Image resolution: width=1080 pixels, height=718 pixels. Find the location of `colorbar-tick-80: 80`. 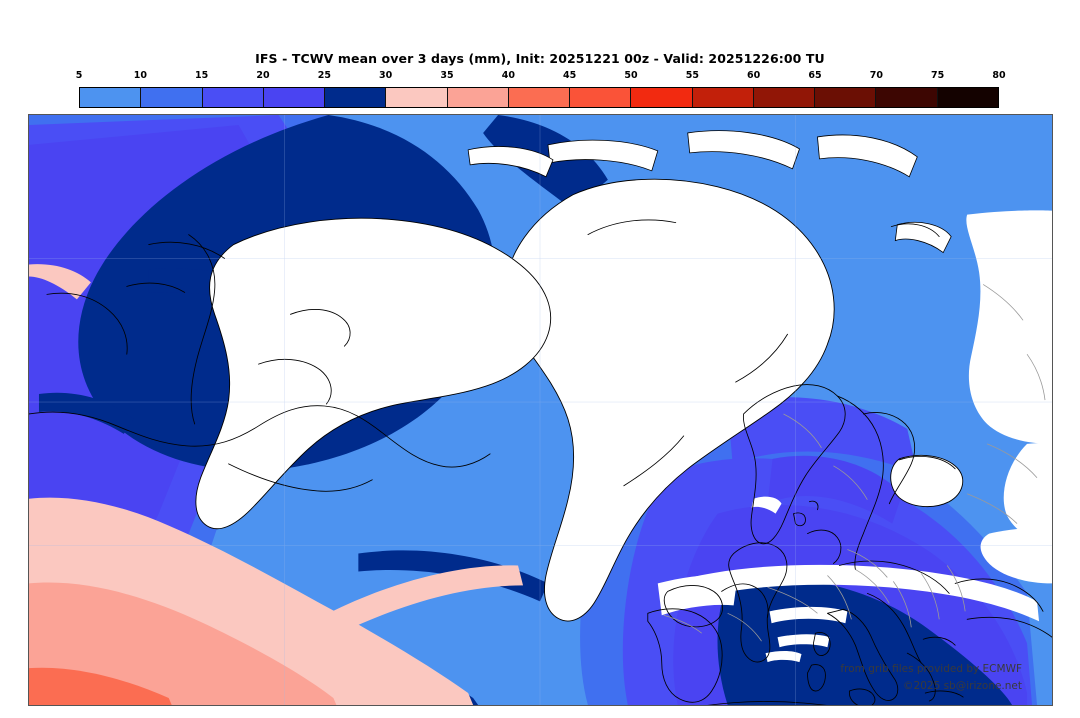

colorbar-tick-80: 80 is located at coordinates (999, 75).